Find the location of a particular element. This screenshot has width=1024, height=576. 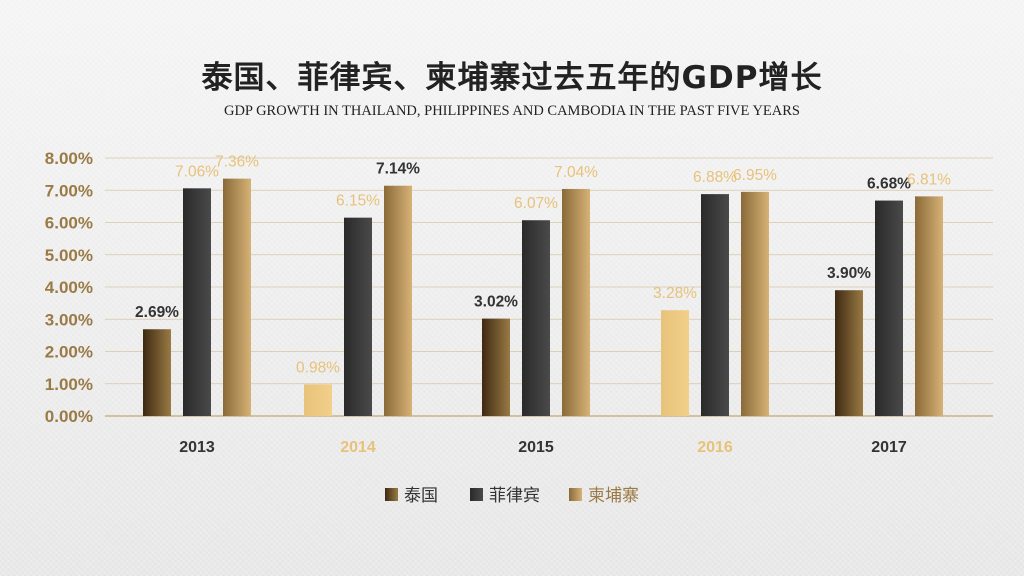

x-tick-label: 2013 is located at coordinates (197, 447).